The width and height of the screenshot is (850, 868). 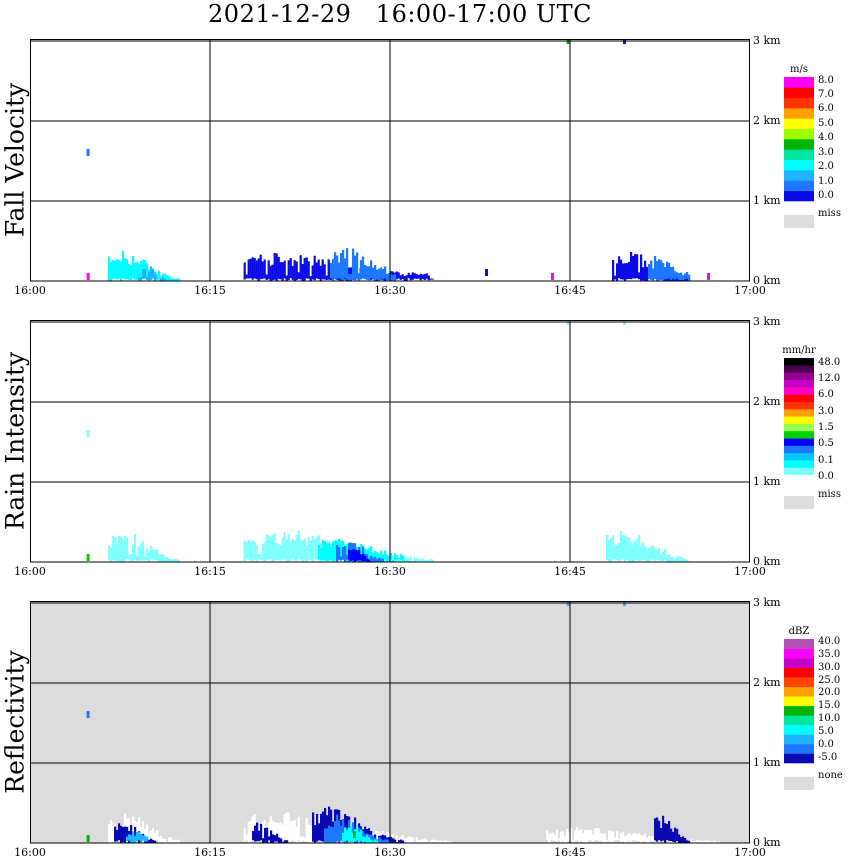 I want to click on x-tick-label: 16:45, so click(x=570, y=852).